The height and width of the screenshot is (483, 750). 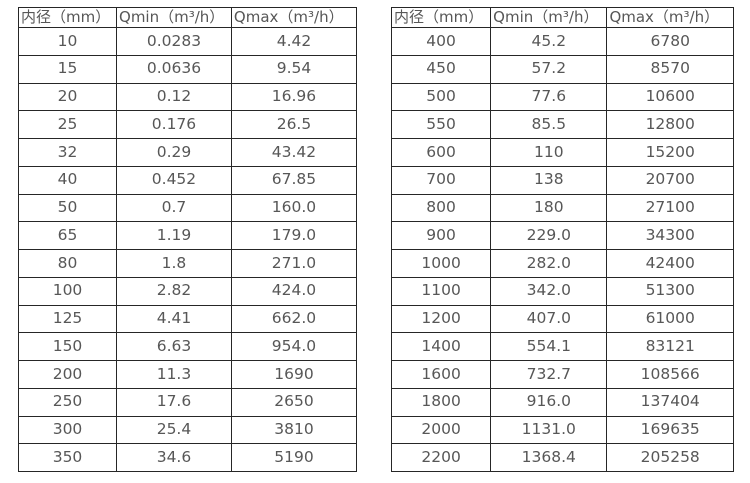 What do you see at coordinates (549, 180) in the screenshot?
I see `qmin-cell: 138` at bounding box center [549, 180].